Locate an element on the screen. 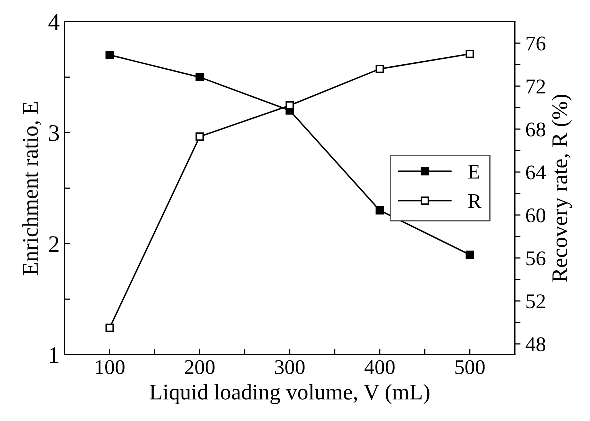  y2-tick-label: 48 is located at coordinates (536, 345).